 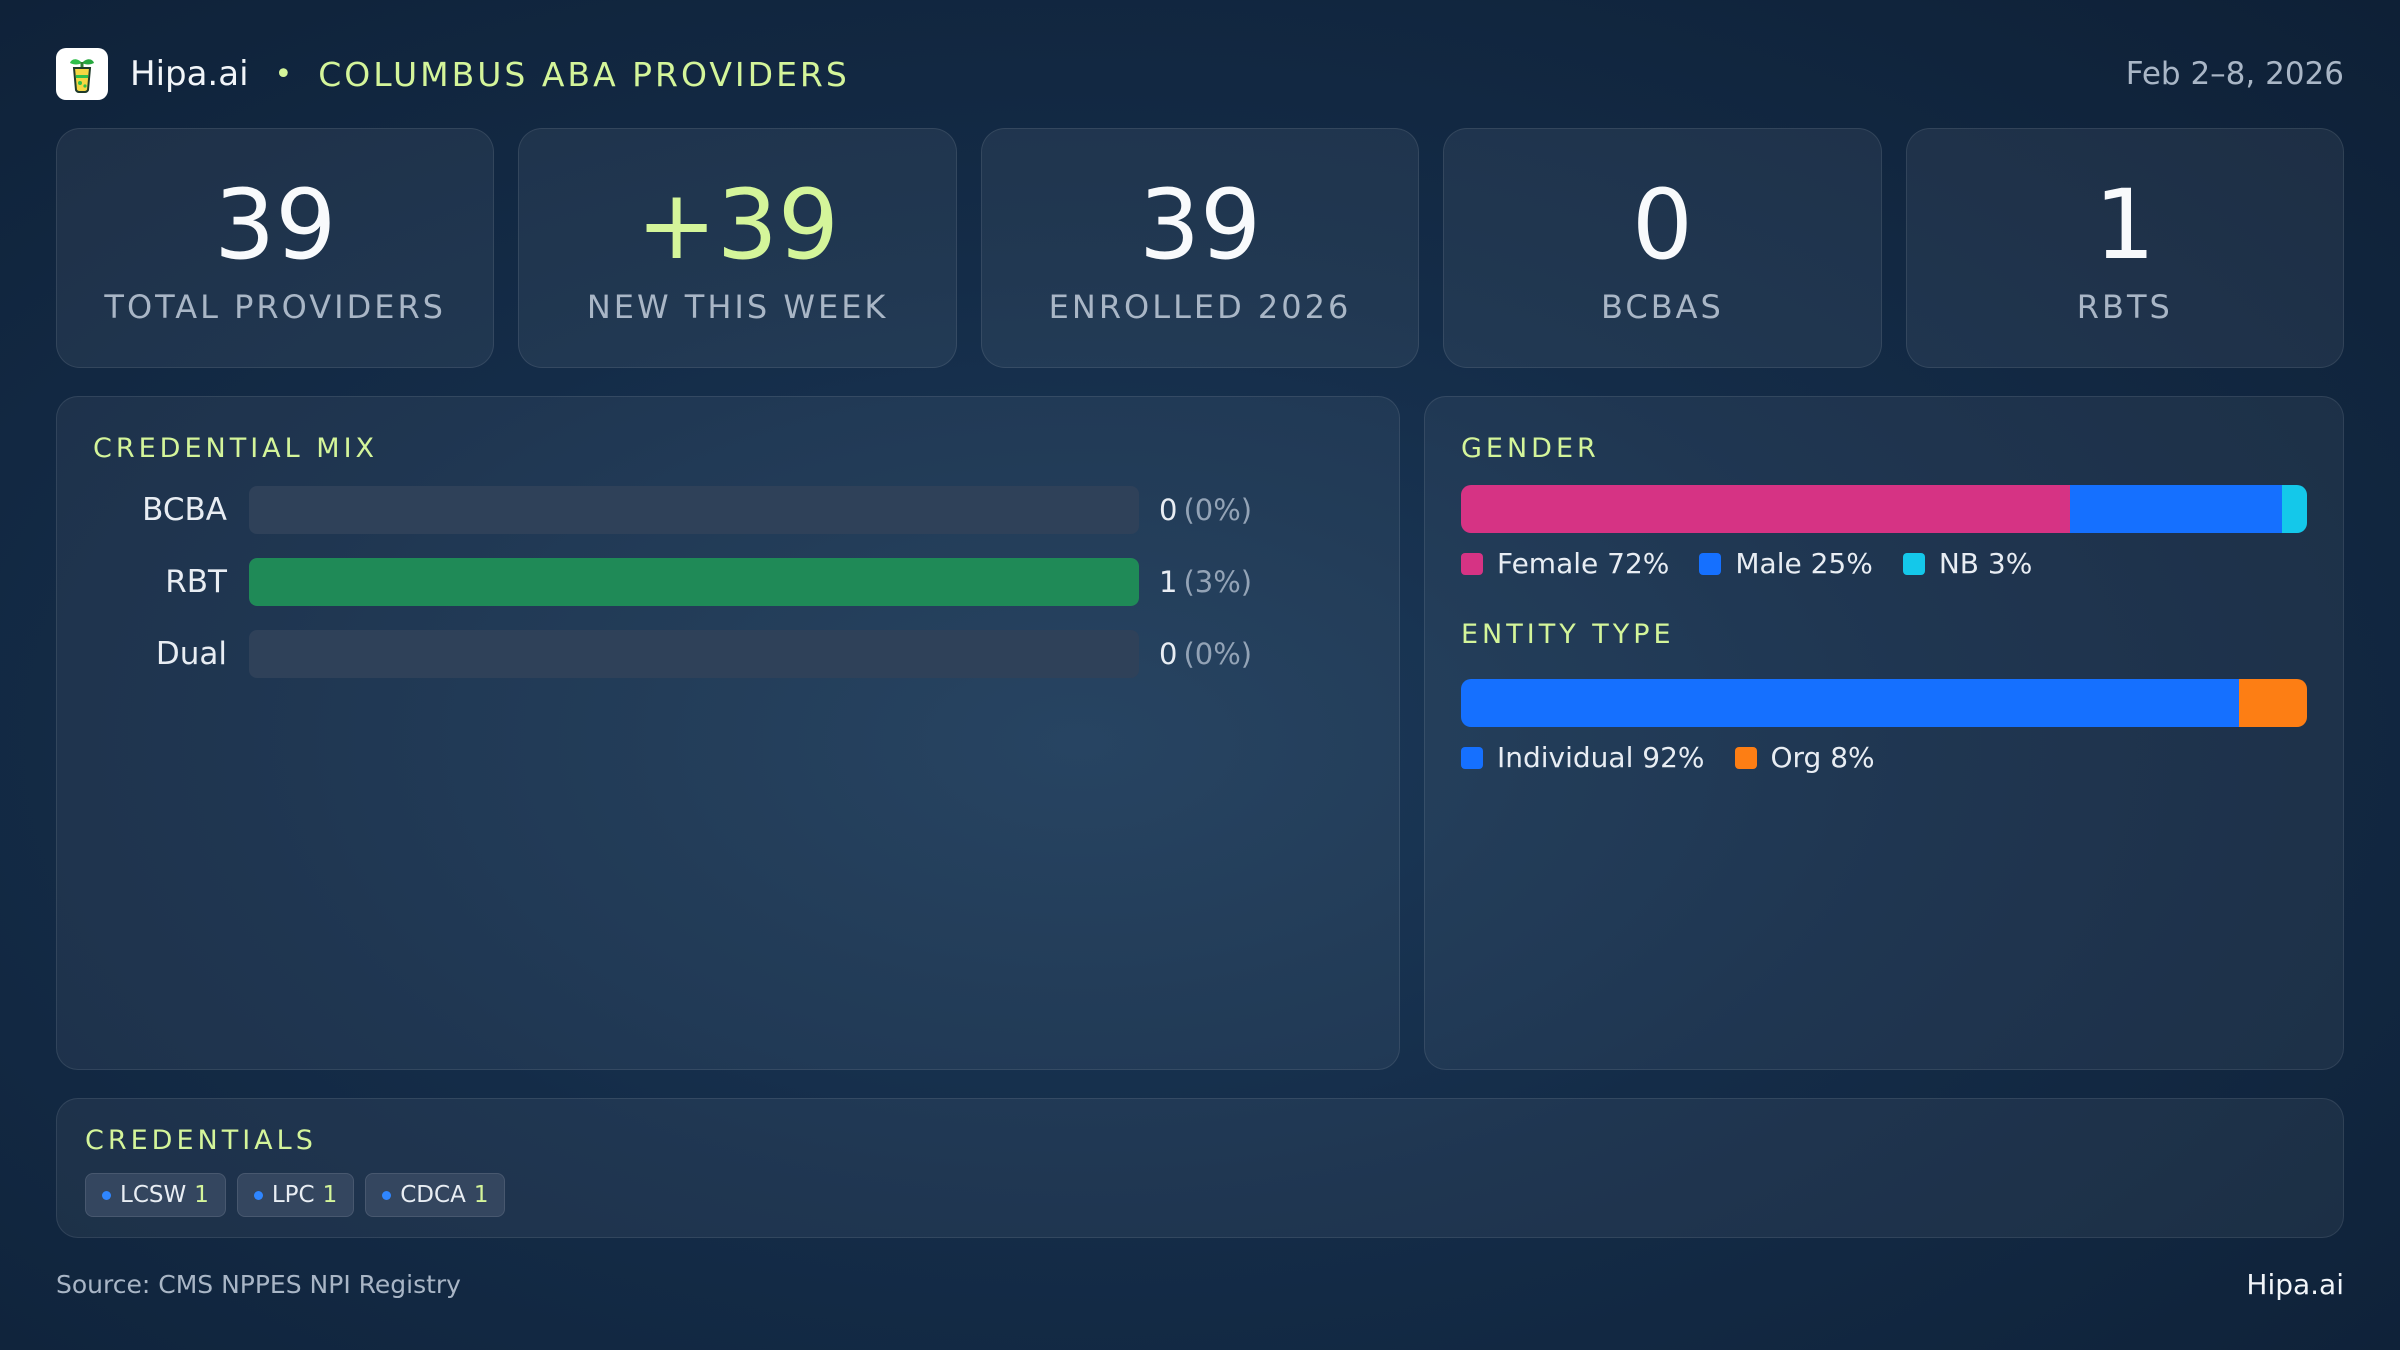 What do you see at coordinates (1568, 634) in the screenshot?
I see `entity-type-title: ENTITY TYPE` at bounding box center [1568, 634].